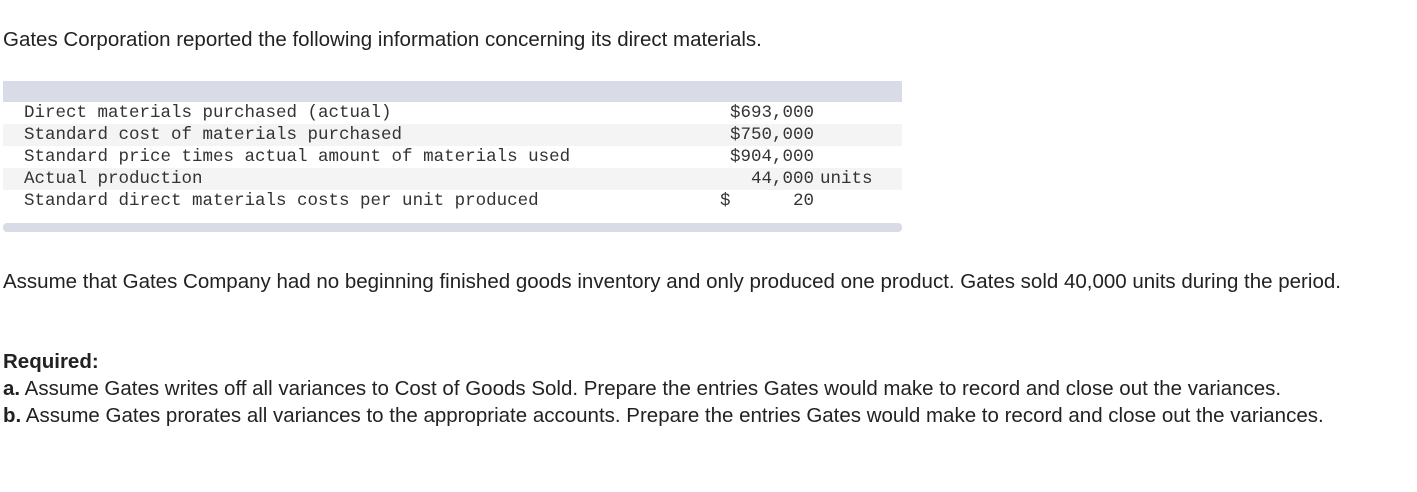  Describe the element at coordinates (12, 388) in the screenshot. I see `requirement-a-label: a.` at that location.